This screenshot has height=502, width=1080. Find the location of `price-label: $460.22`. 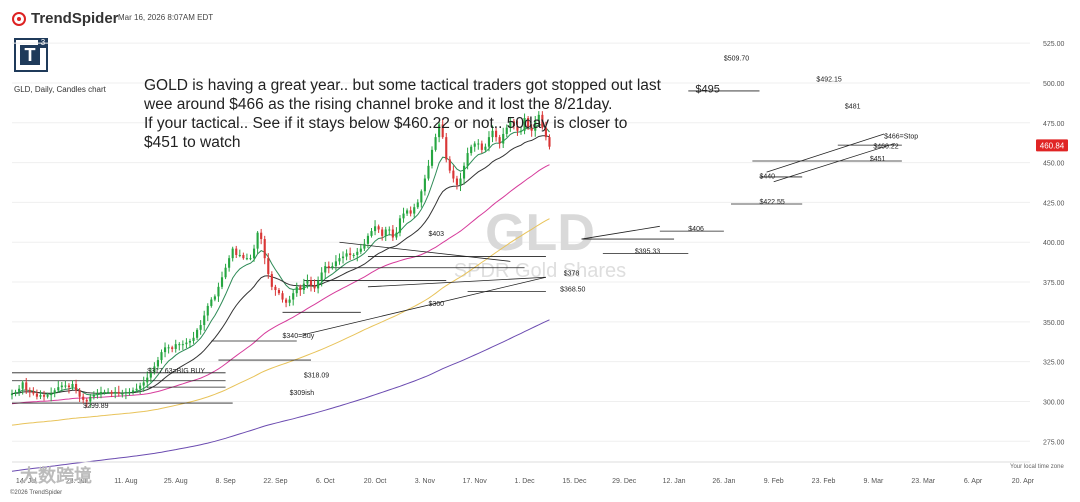

price-label: $460.22 is located at coordinates (885, 146).